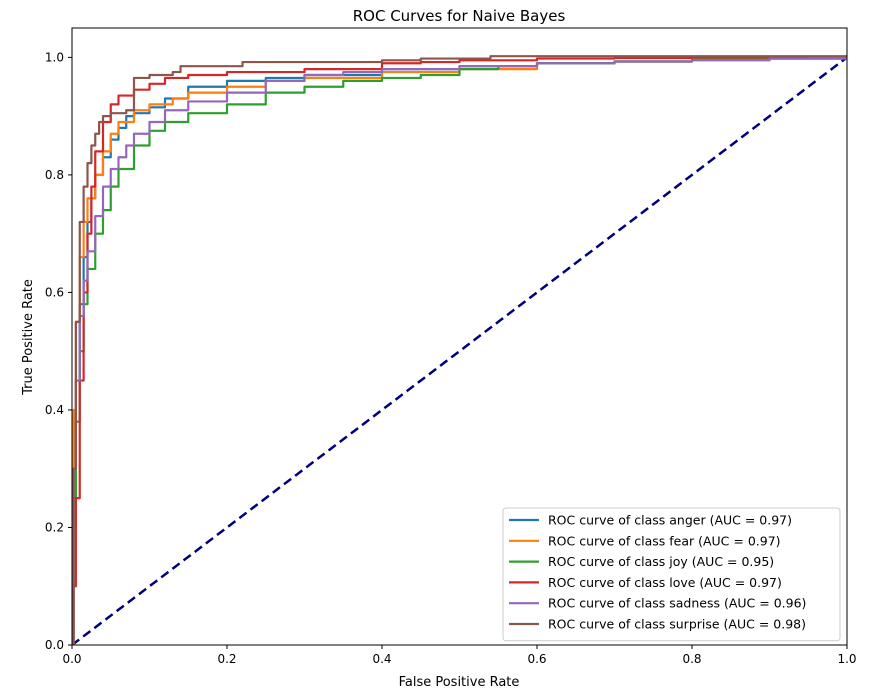  What do you see at coordinates (54, 527) in the screenshot?
I see `y-tick-label: 0.2` at bounding box center [54, 527].